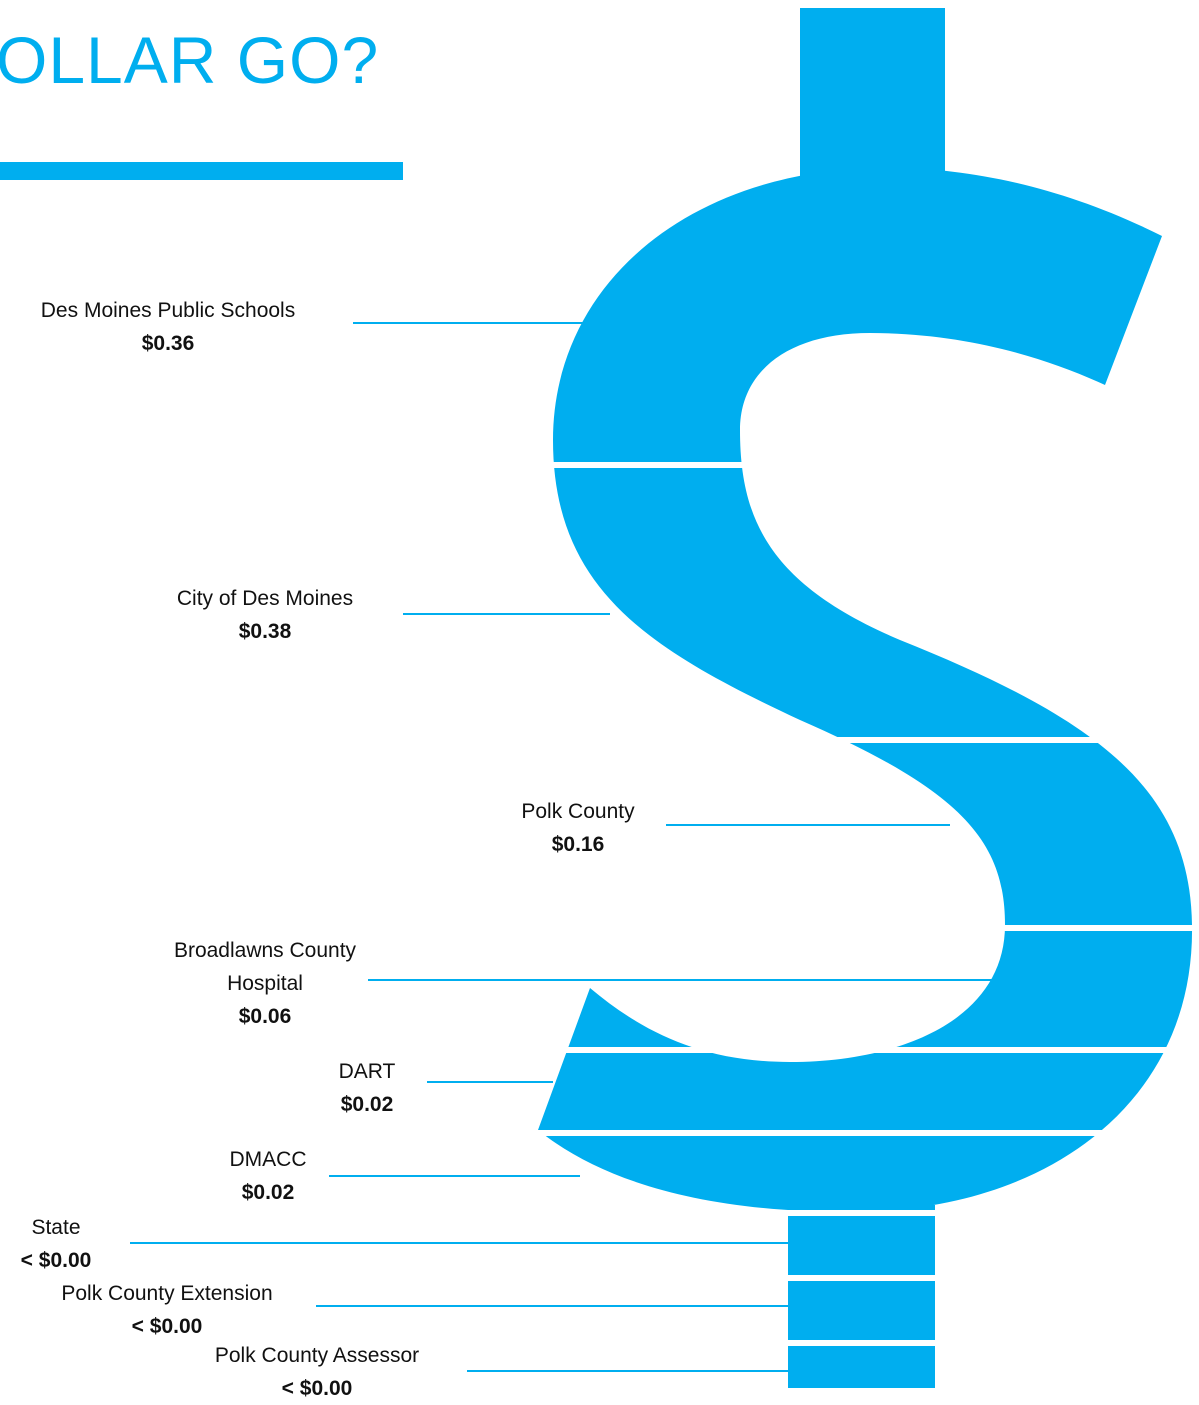  What do you see at coordinates (578, 811) in the screenshot?
I see `item-name: Polk County` at bounding box center [578, 811].